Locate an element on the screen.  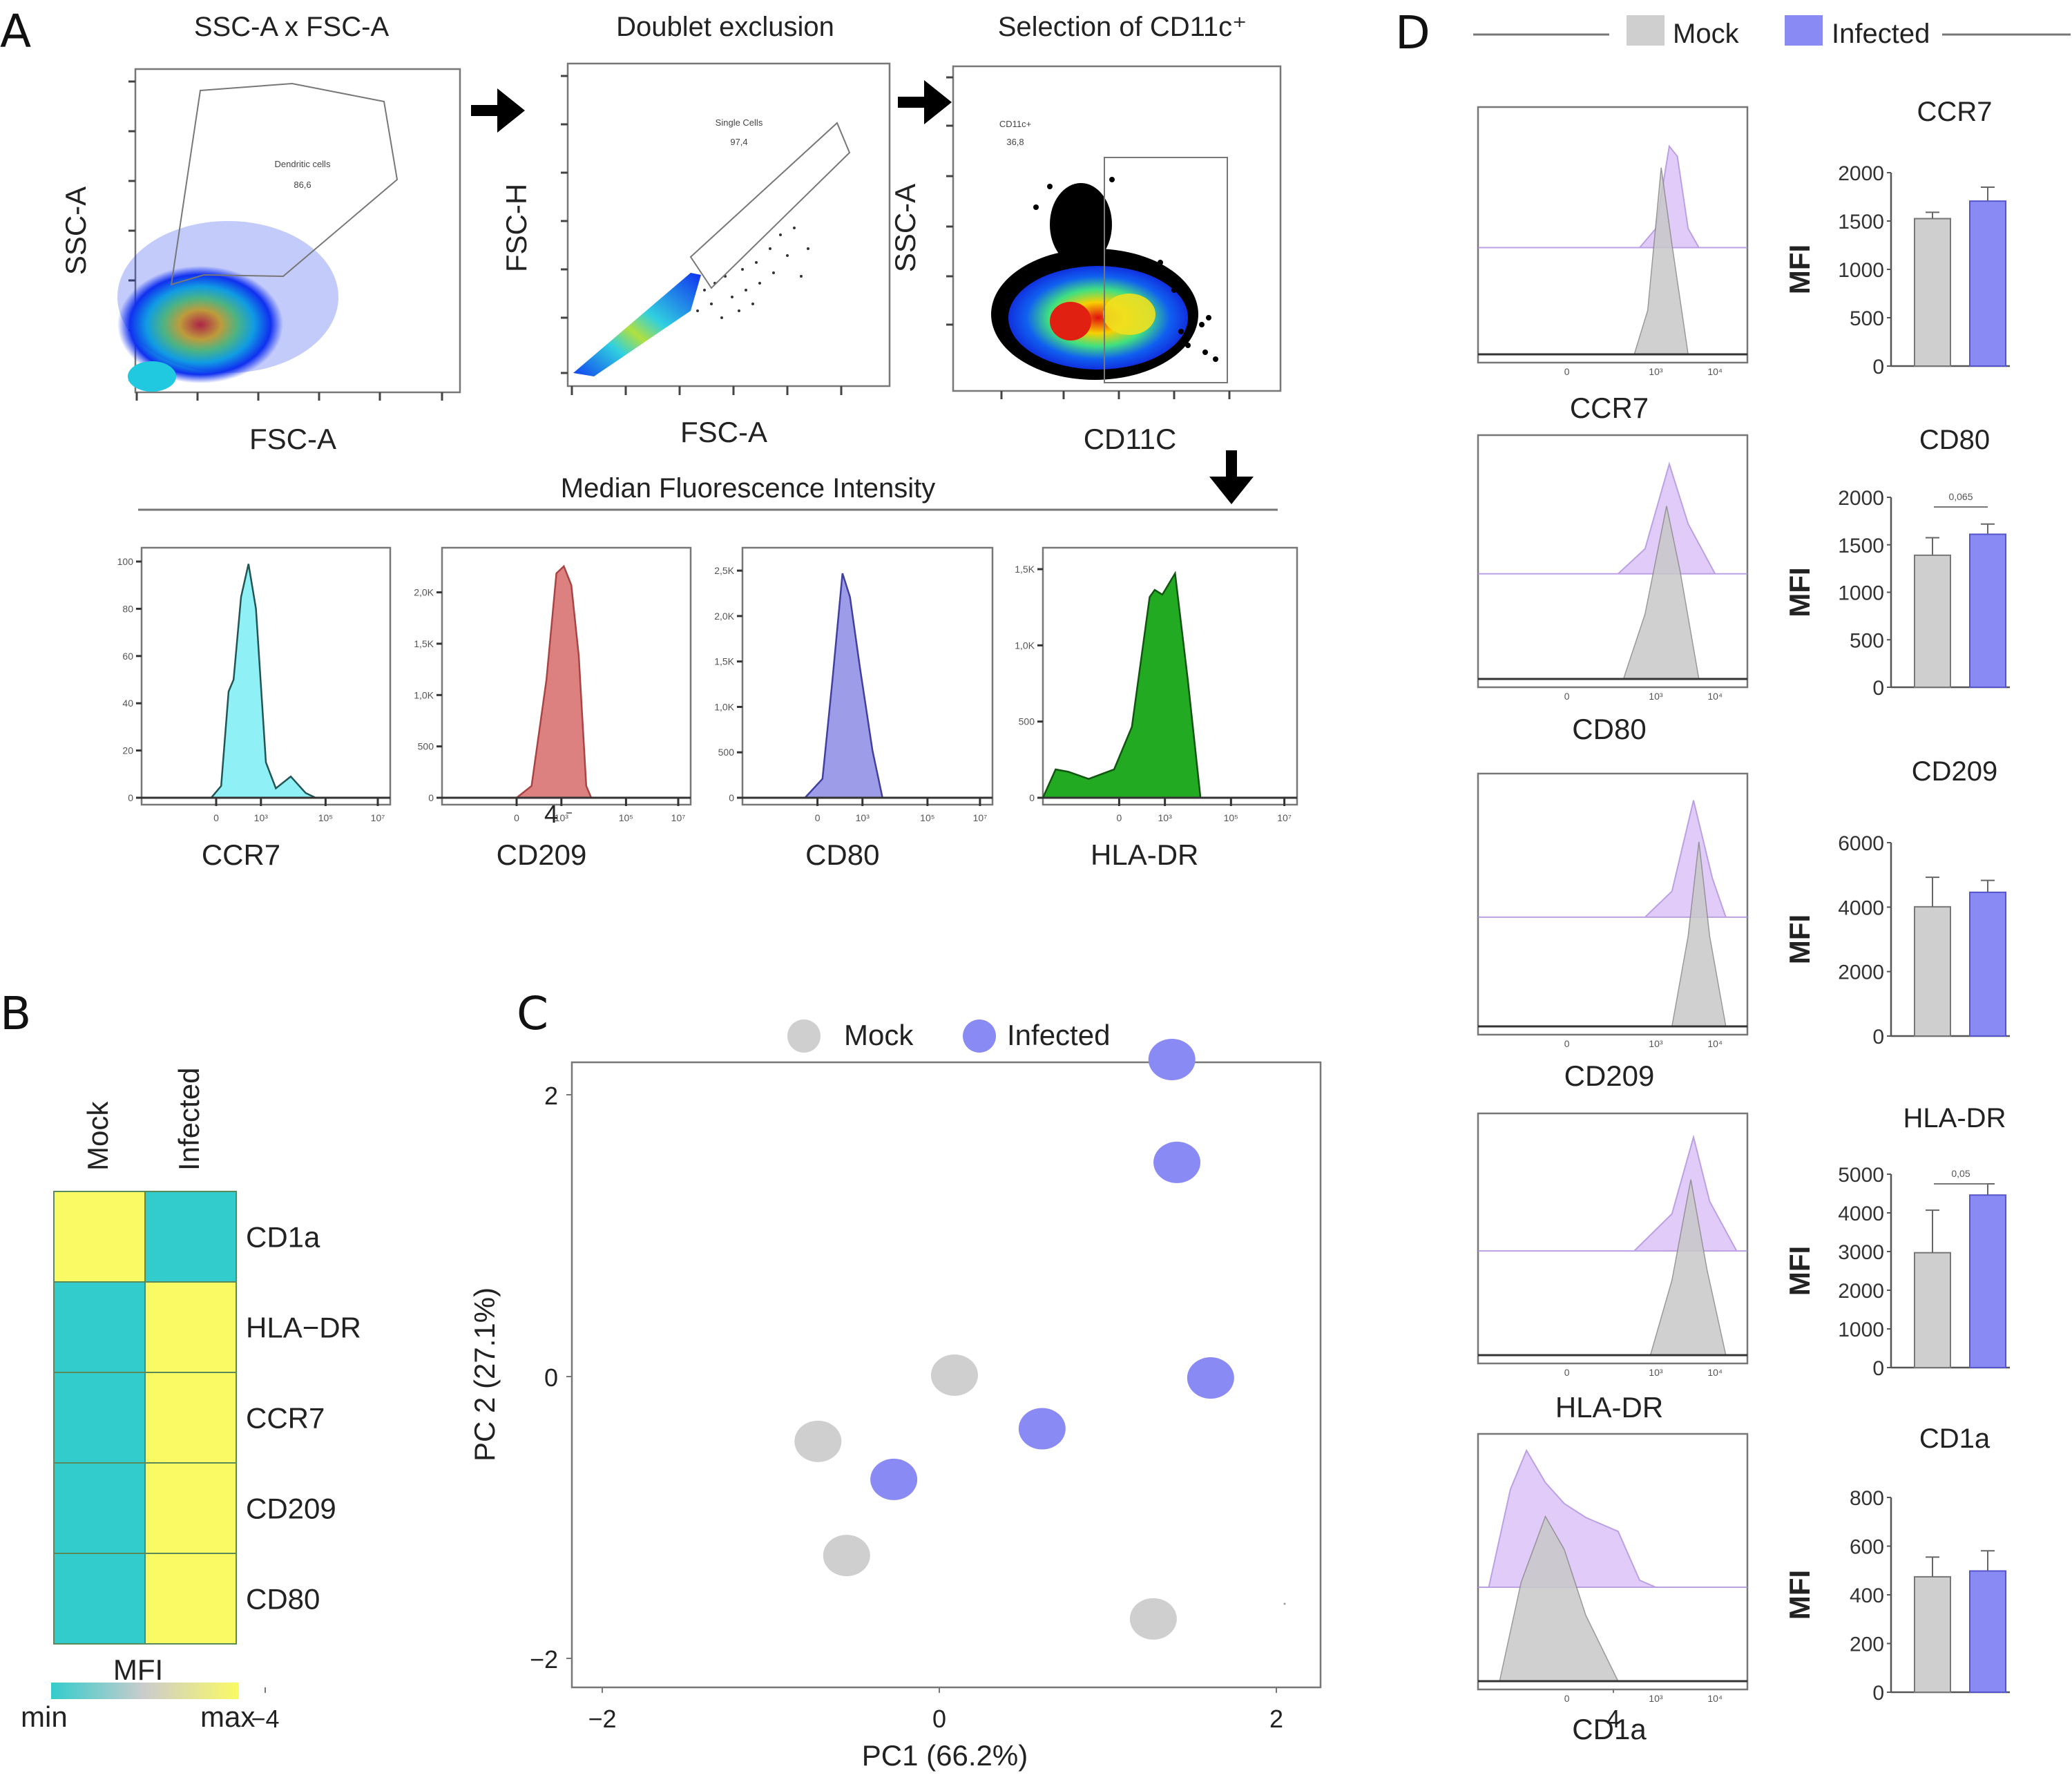
legend-label-infected: Infected is located at coordinates (1058, 1035).